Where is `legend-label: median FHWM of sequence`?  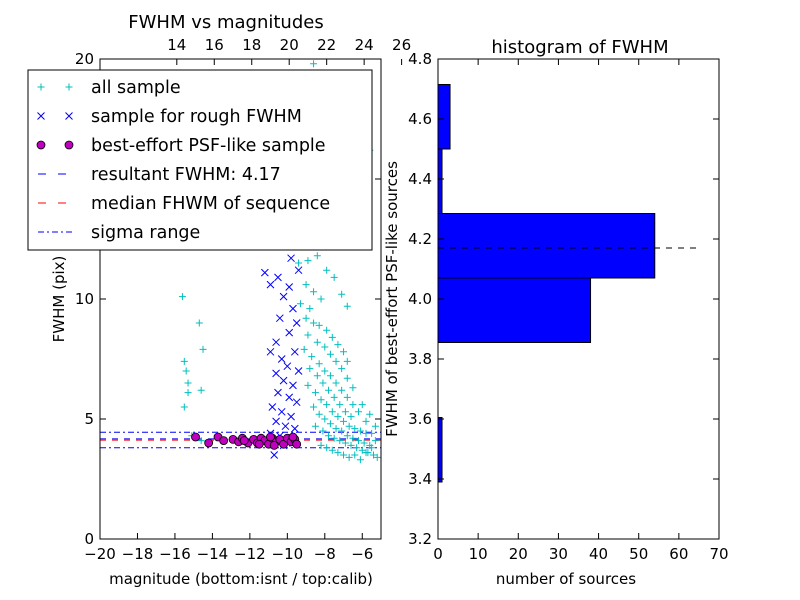
legend-label: median FHWM of sequence is located at coordinates (210, 204).